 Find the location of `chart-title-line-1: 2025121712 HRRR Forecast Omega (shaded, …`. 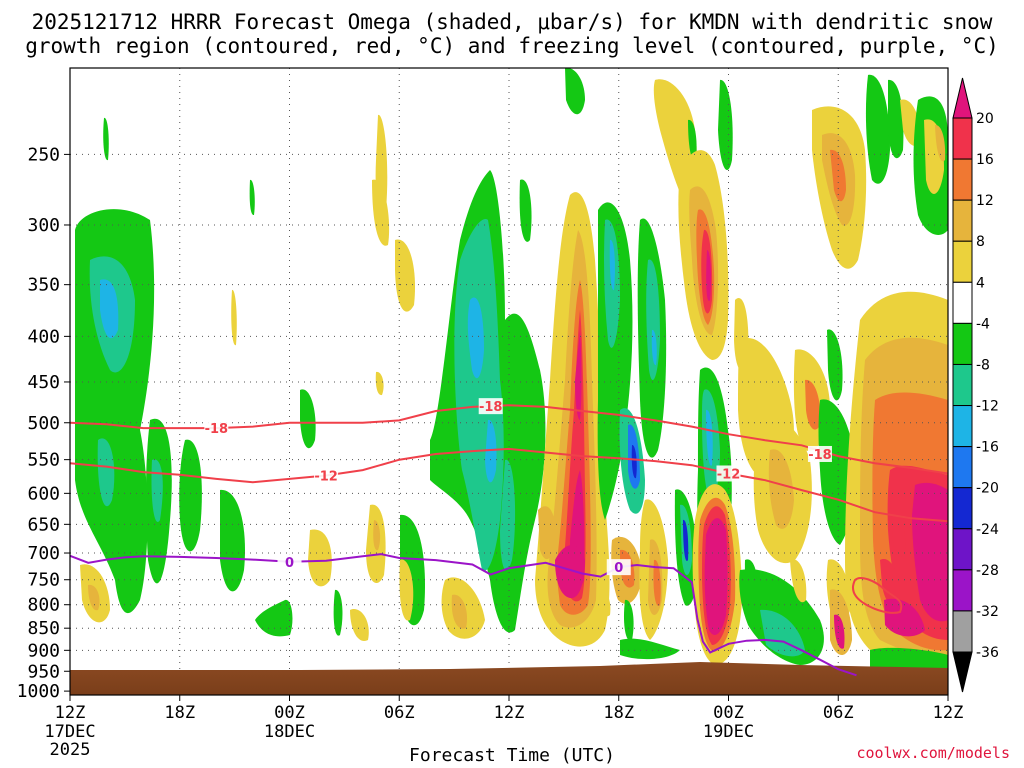

chart-title-line-1: 2025121712 HRRR Forecast Omega (shaded, … is located at coordinates (512, 22).